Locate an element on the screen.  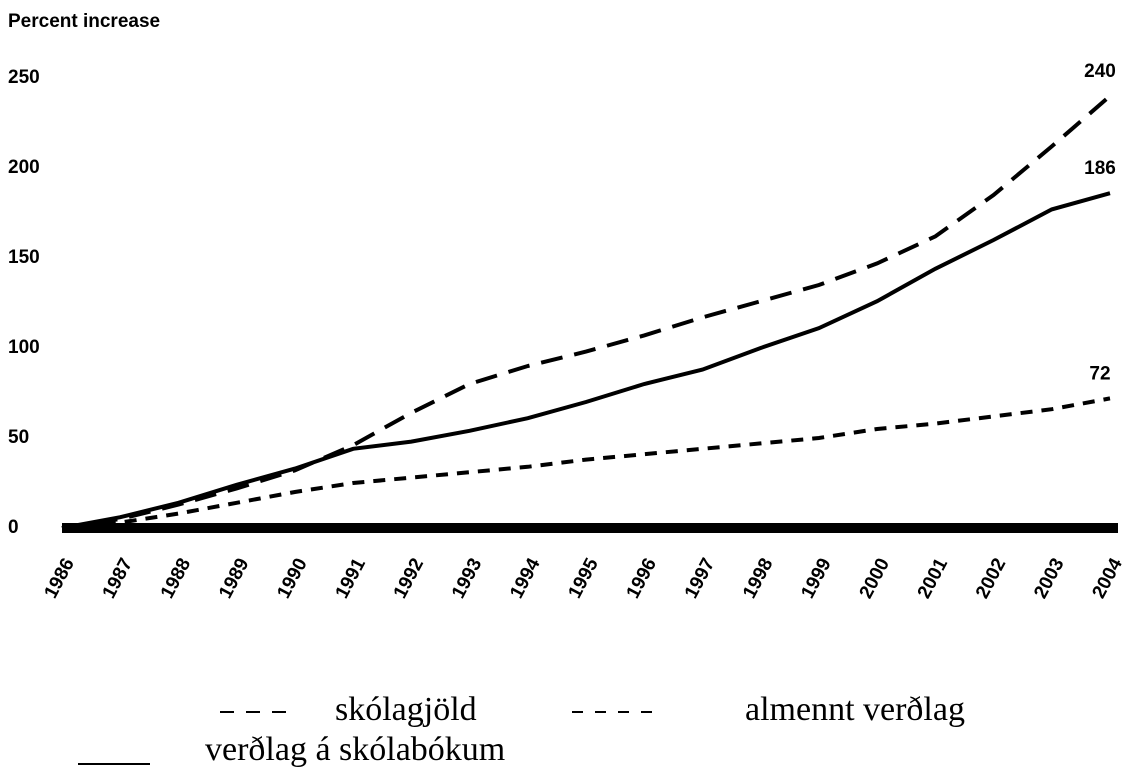
x-tick-label: 1994 is located at coordinates (525, 578).